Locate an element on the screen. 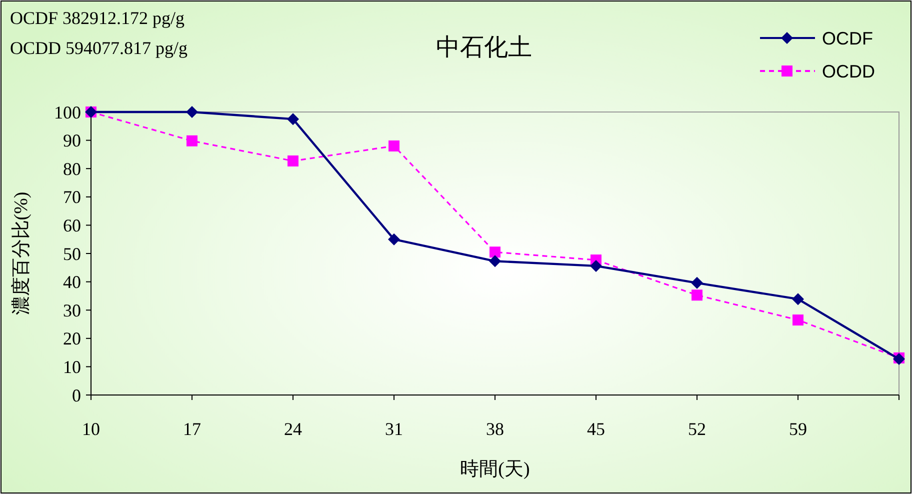 This screenshot has width=912, height=494. y-tick-label: 0 is located at coordinates (76, 395).